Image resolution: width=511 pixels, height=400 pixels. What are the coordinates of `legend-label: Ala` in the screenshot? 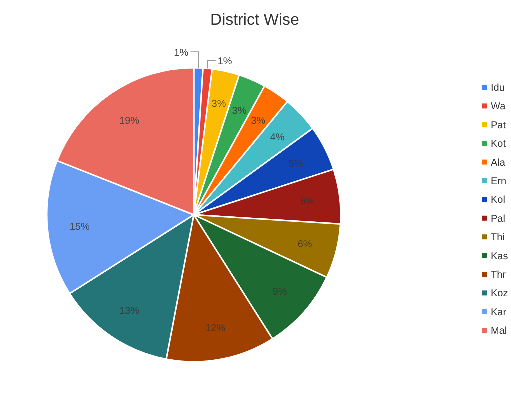 It's located at (498, 163).